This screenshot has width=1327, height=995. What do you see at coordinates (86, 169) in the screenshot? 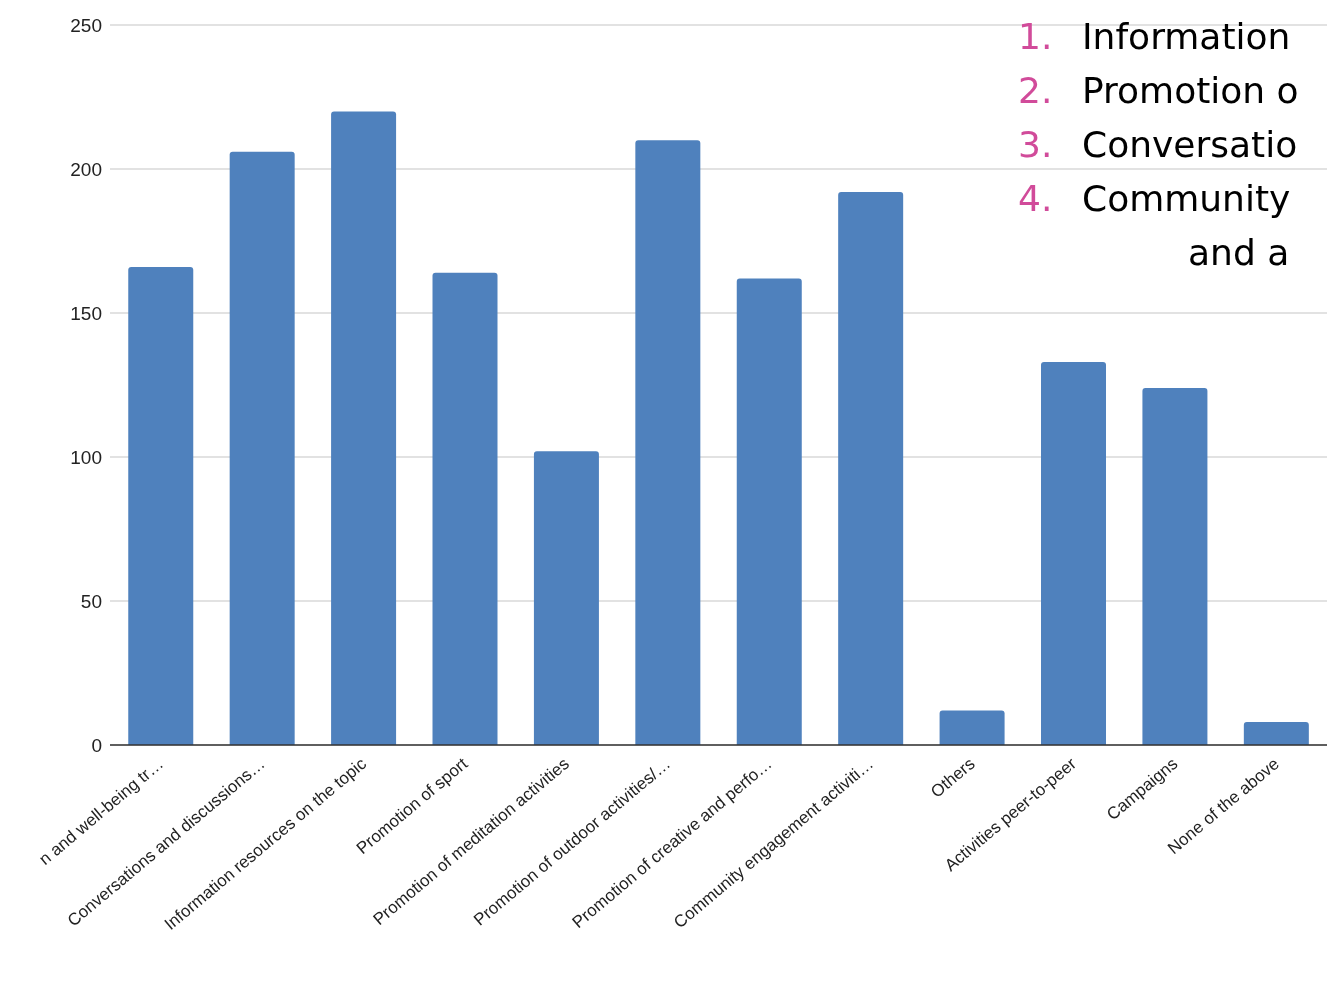
I see `y-tick-label: 200` at bounding box center [86, 169].